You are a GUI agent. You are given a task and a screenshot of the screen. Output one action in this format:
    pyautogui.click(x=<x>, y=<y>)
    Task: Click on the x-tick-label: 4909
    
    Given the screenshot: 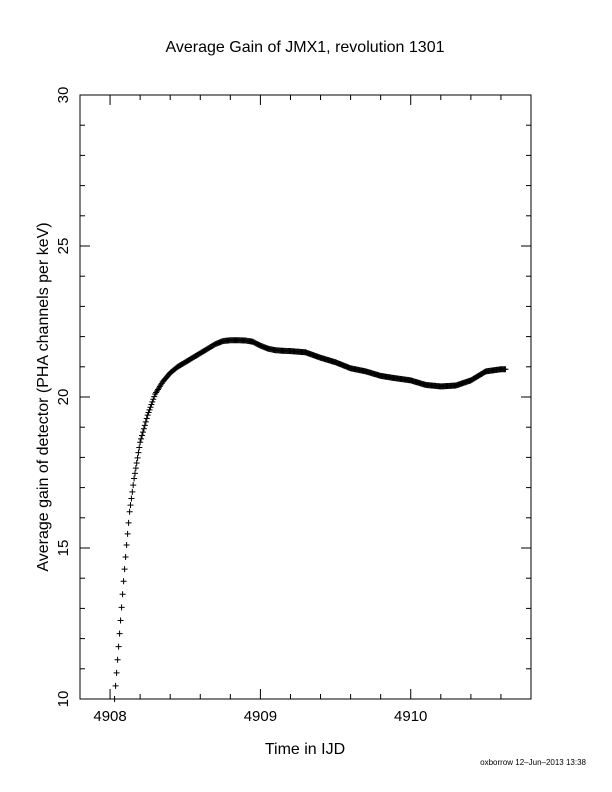 What is the action you would take?
    pyautogui.click(x=260, y=716)
    